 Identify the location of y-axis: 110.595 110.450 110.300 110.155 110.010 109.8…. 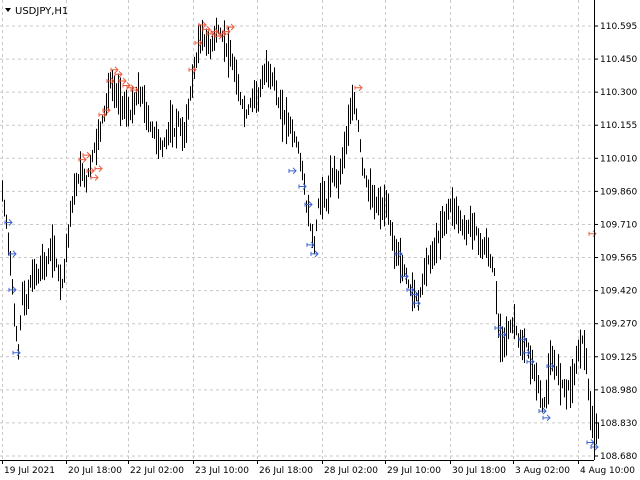
(615, 242).